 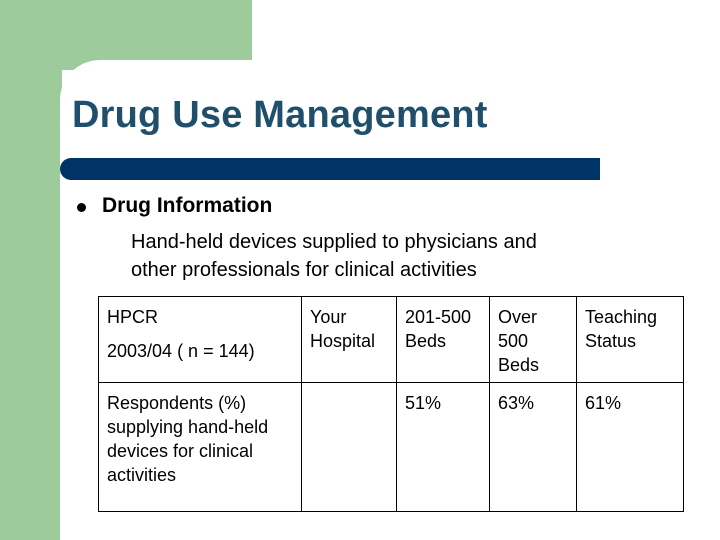 What do you see at coordinates (443, 447) in the screenshot?
I see `cell-201-500: 51%` at bounding box center [443, 447].